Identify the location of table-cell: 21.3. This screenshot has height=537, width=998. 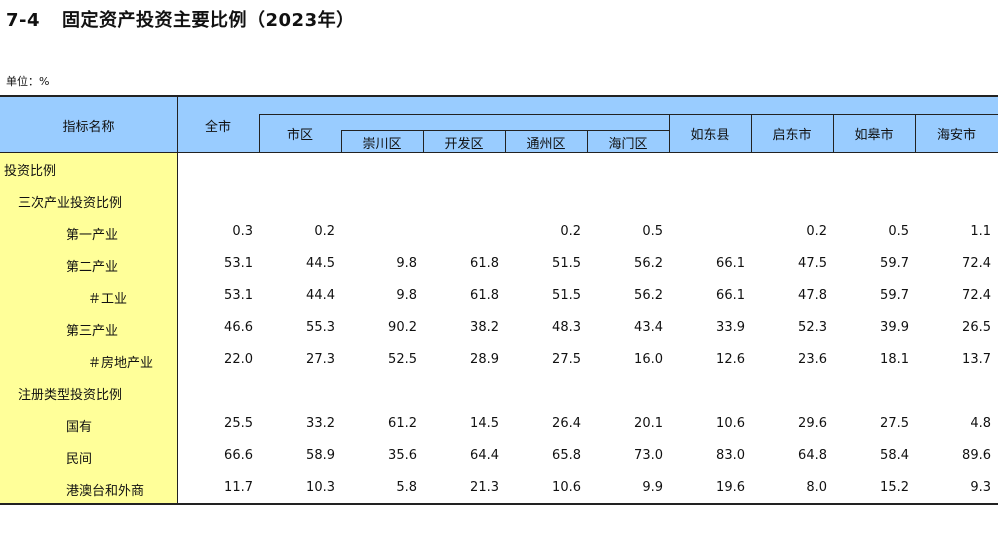
(484, 487).